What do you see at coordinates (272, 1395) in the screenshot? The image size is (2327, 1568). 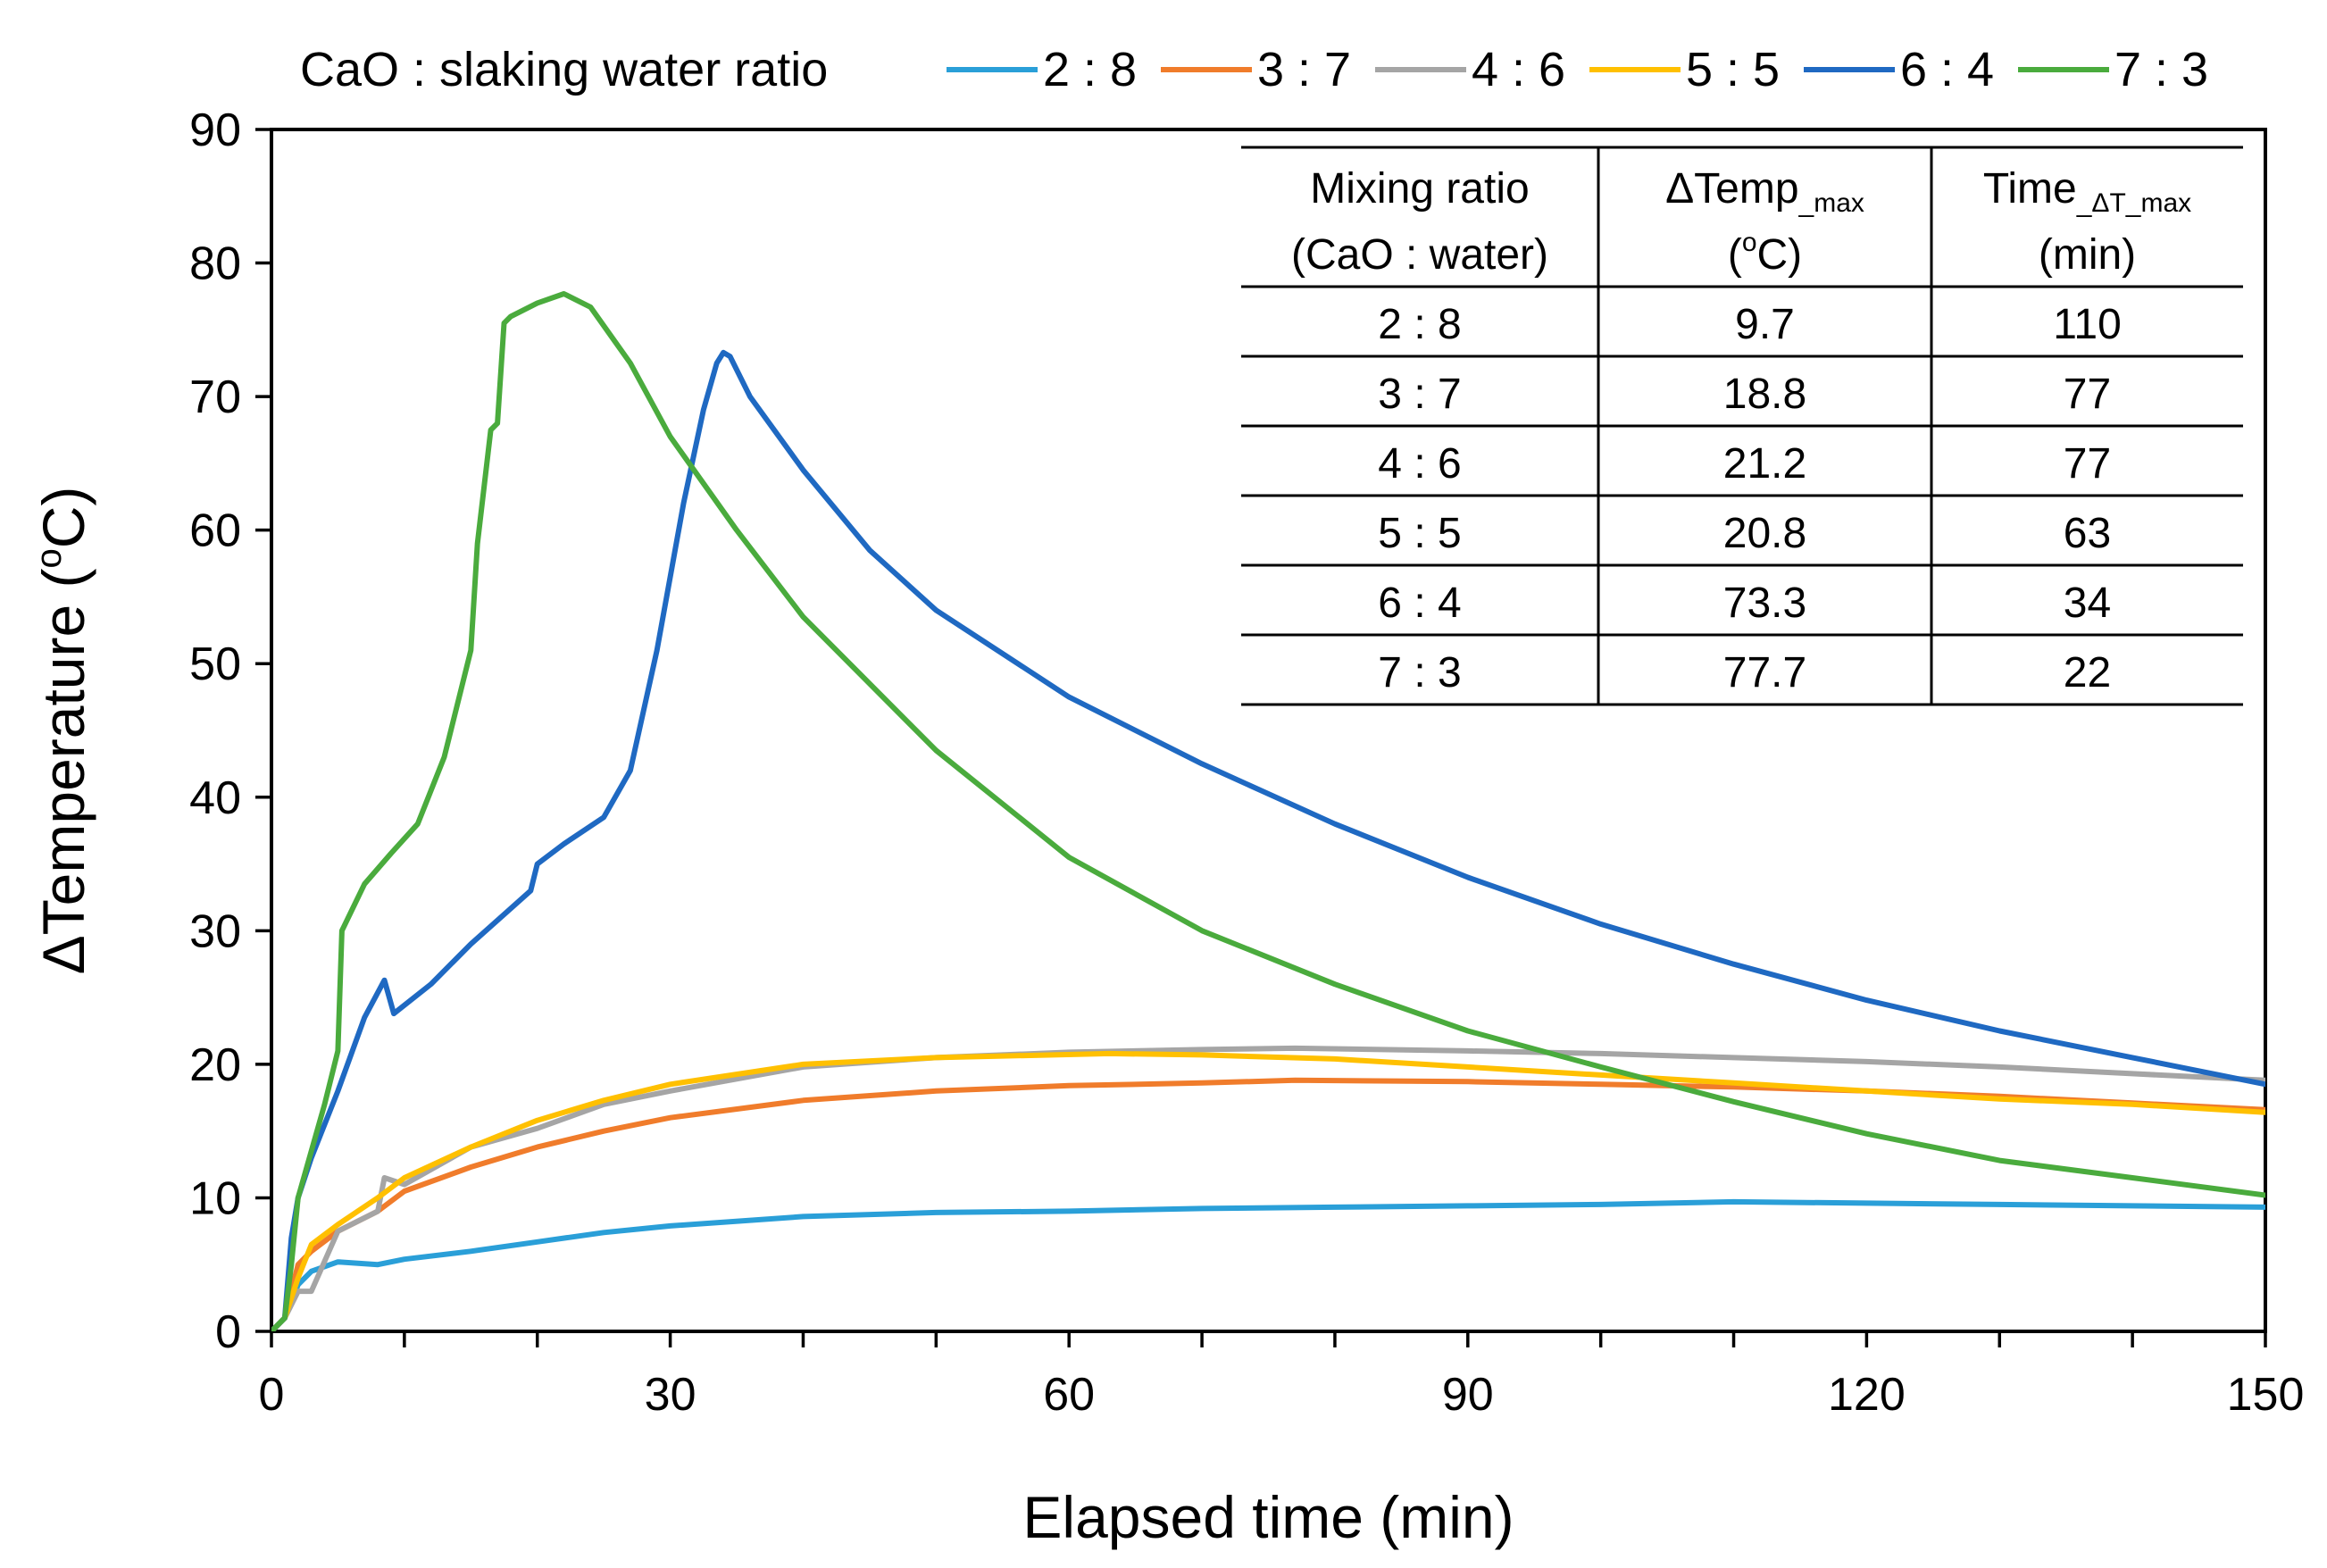 I see `x-tick-label: 0` at bounding box center [272, 1395].